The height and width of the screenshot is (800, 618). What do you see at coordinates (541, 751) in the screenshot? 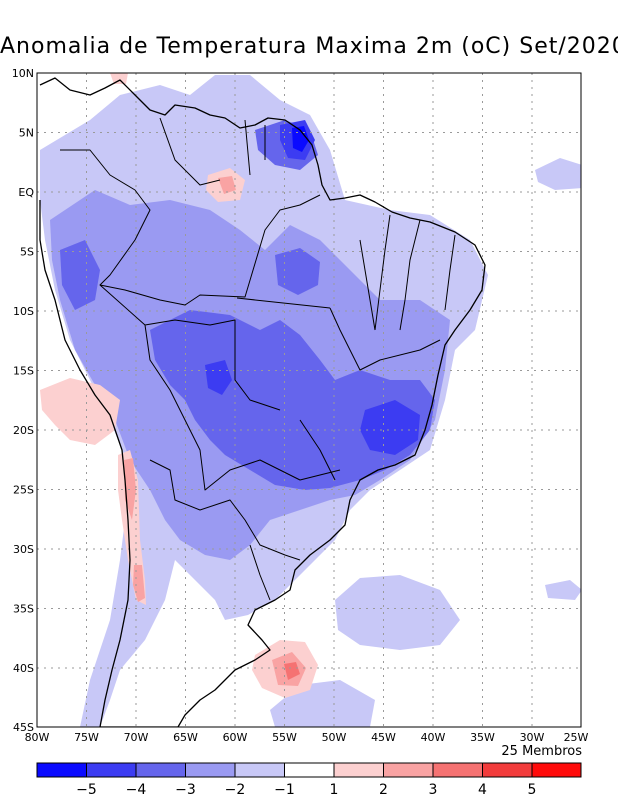
I see `members-note: 25 Membros` at bounding box center [541, 751].